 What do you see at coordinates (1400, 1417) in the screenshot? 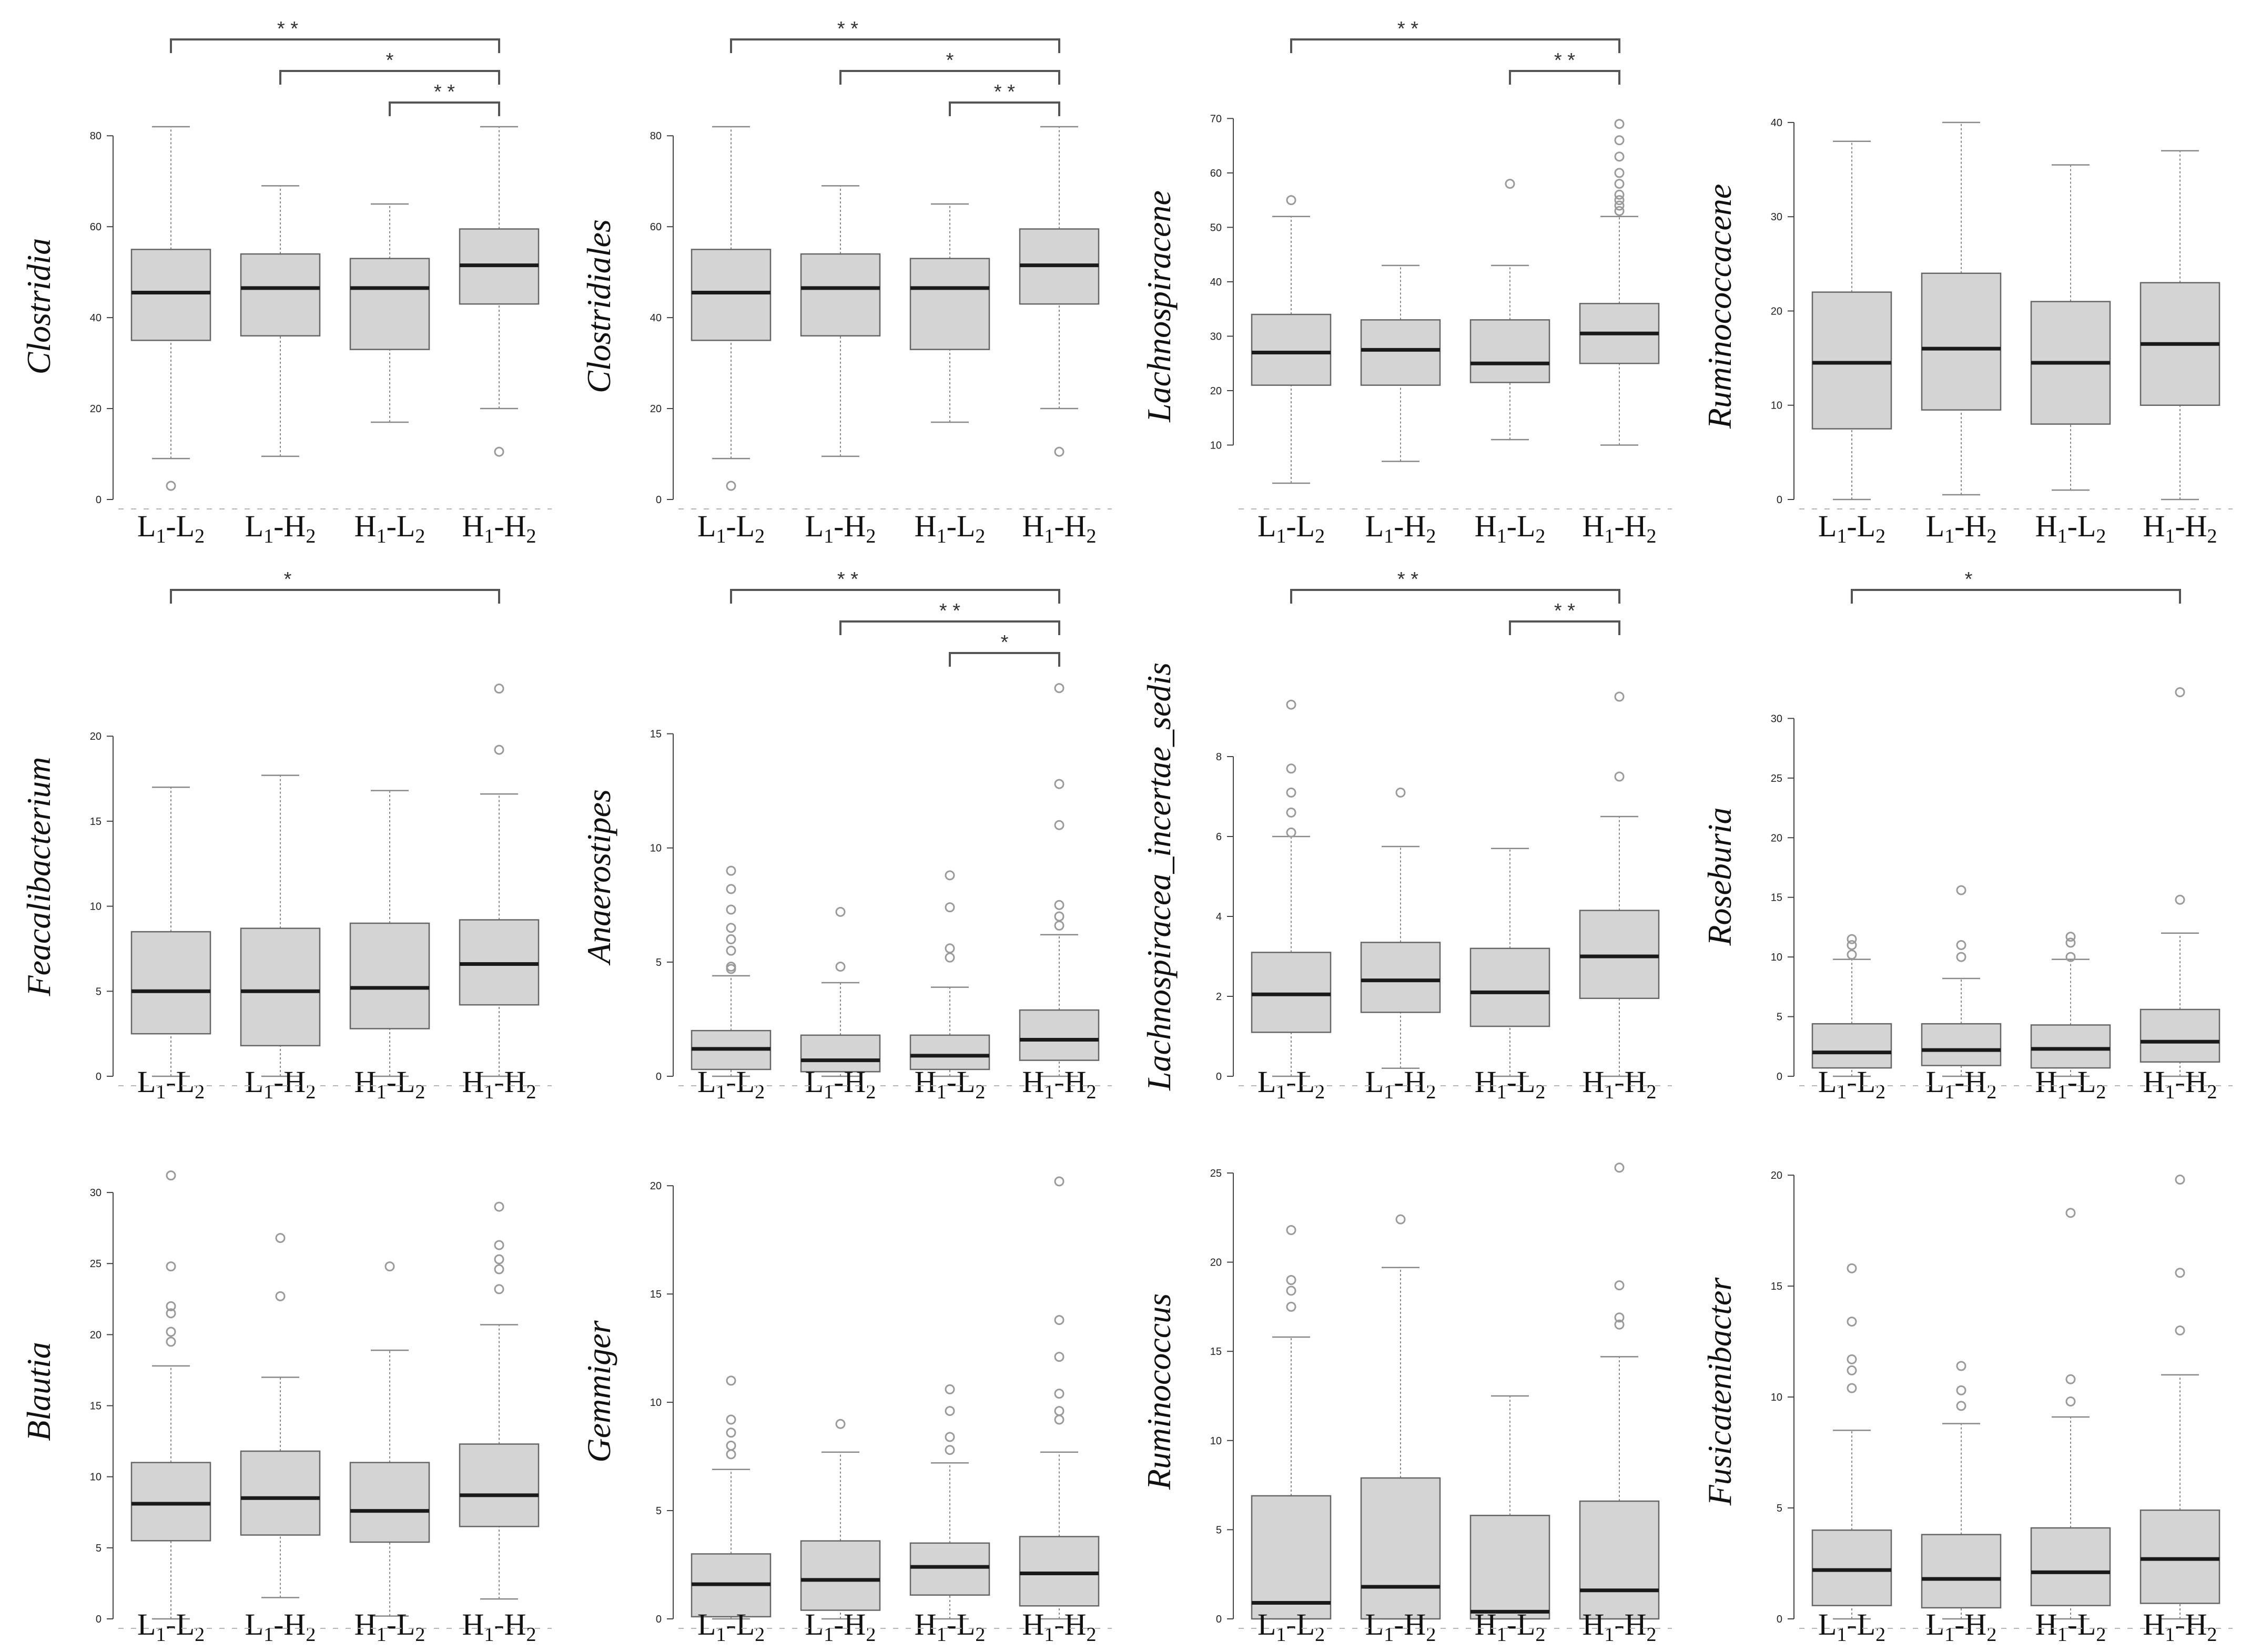
I see `box-l1-h2` at bounding box center [1400, 1417].